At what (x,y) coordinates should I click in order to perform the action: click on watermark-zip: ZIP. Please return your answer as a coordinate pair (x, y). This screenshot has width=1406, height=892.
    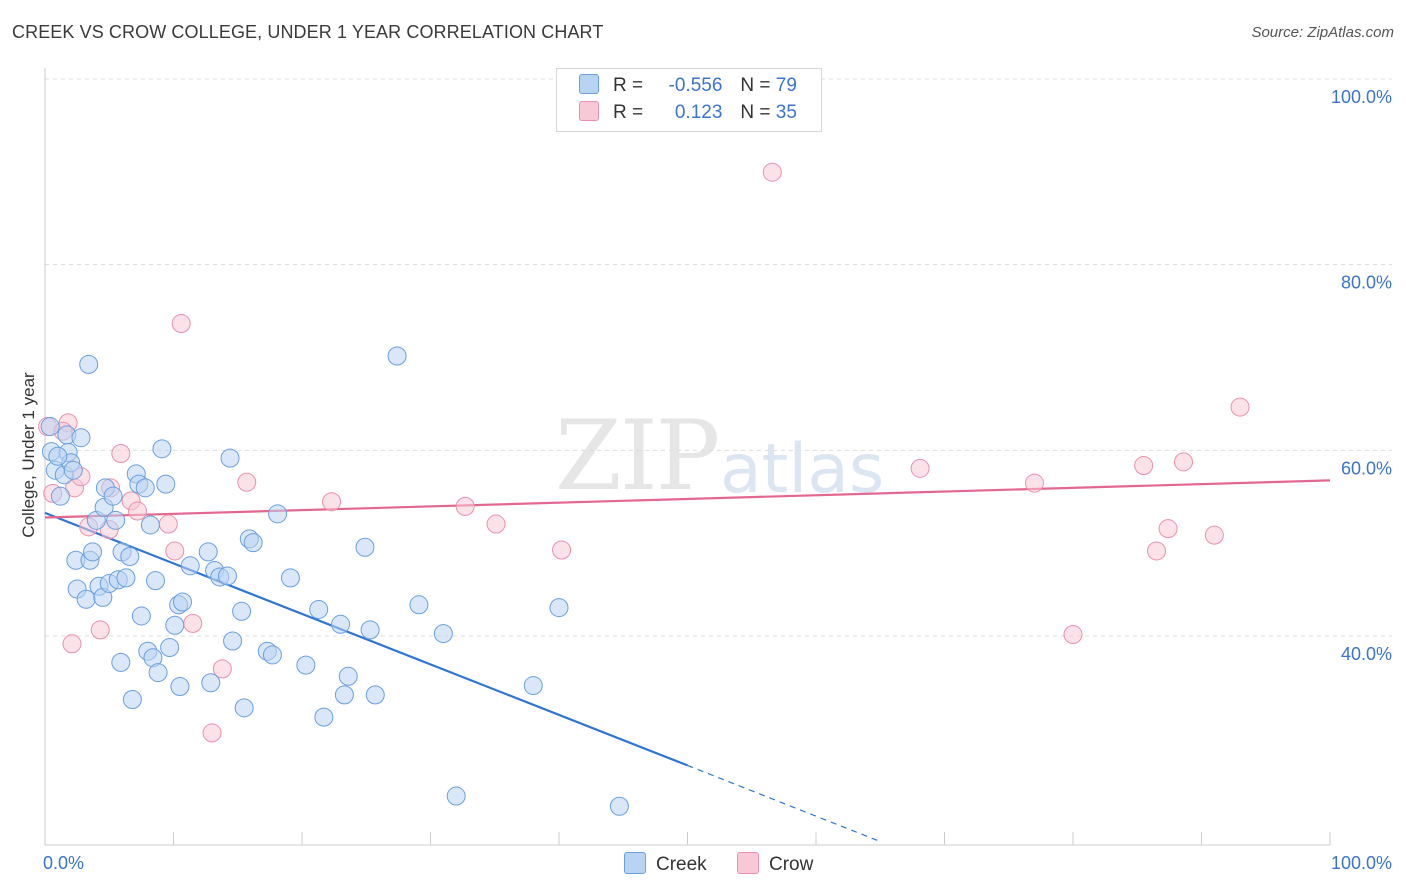
    Looking at the image, I should click on (637, 456).